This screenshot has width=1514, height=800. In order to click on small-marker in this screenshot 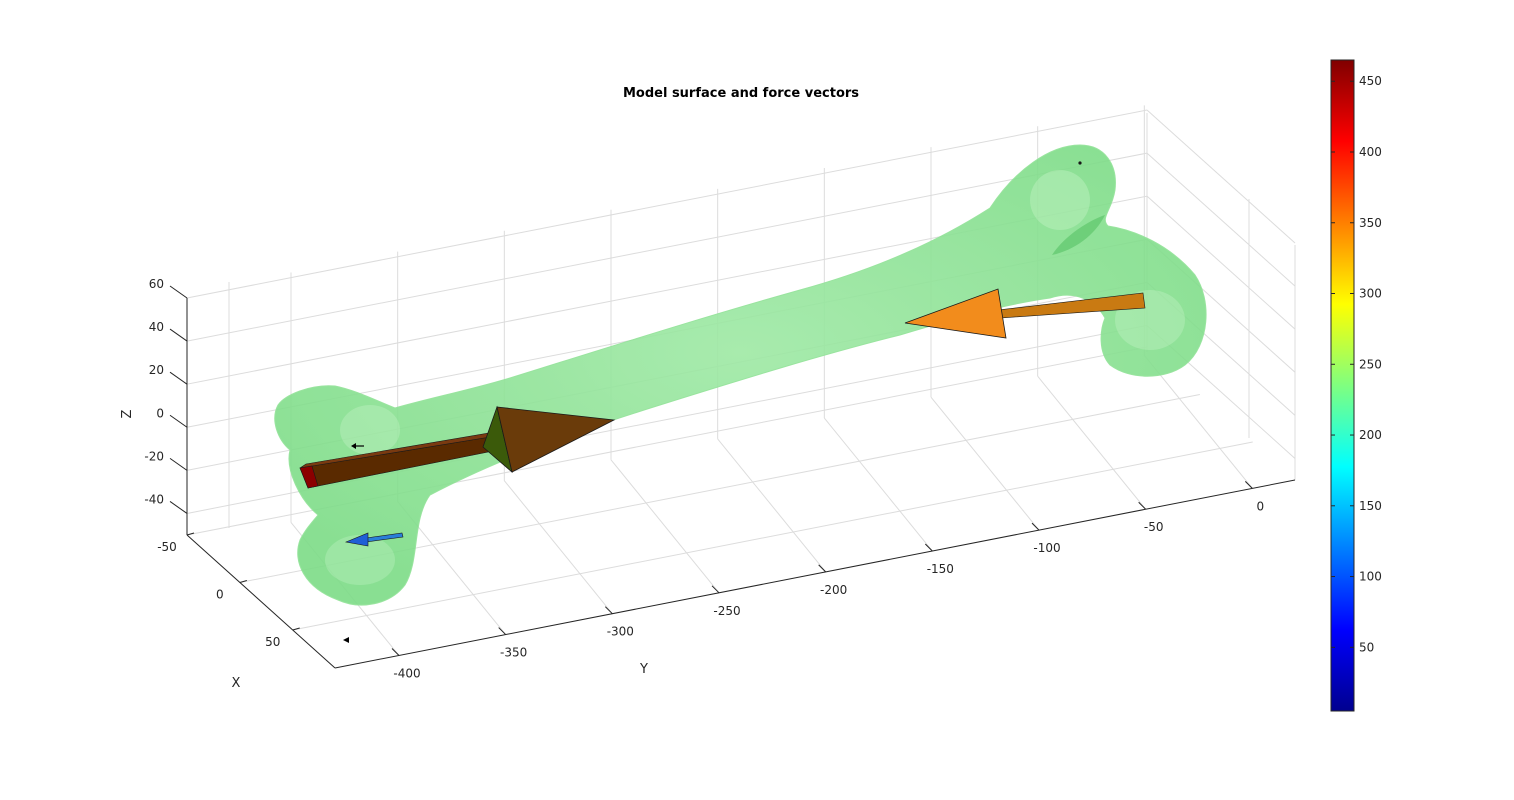, I will do `click(1080, 163)`.